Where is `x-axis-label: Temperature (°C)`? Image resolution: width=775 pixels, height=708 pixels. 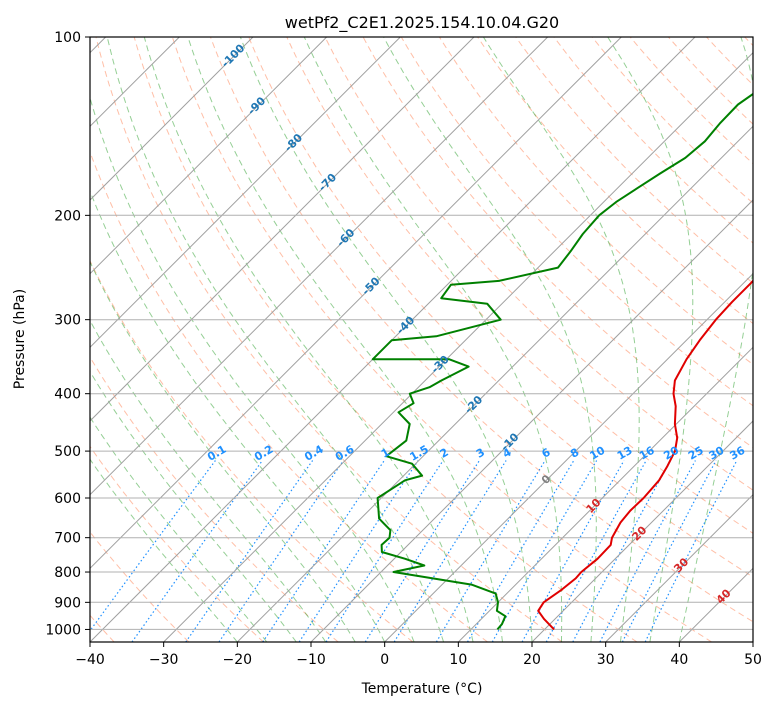 x-axis-label: Temperature (°C) is located at coordinates (422, 689).